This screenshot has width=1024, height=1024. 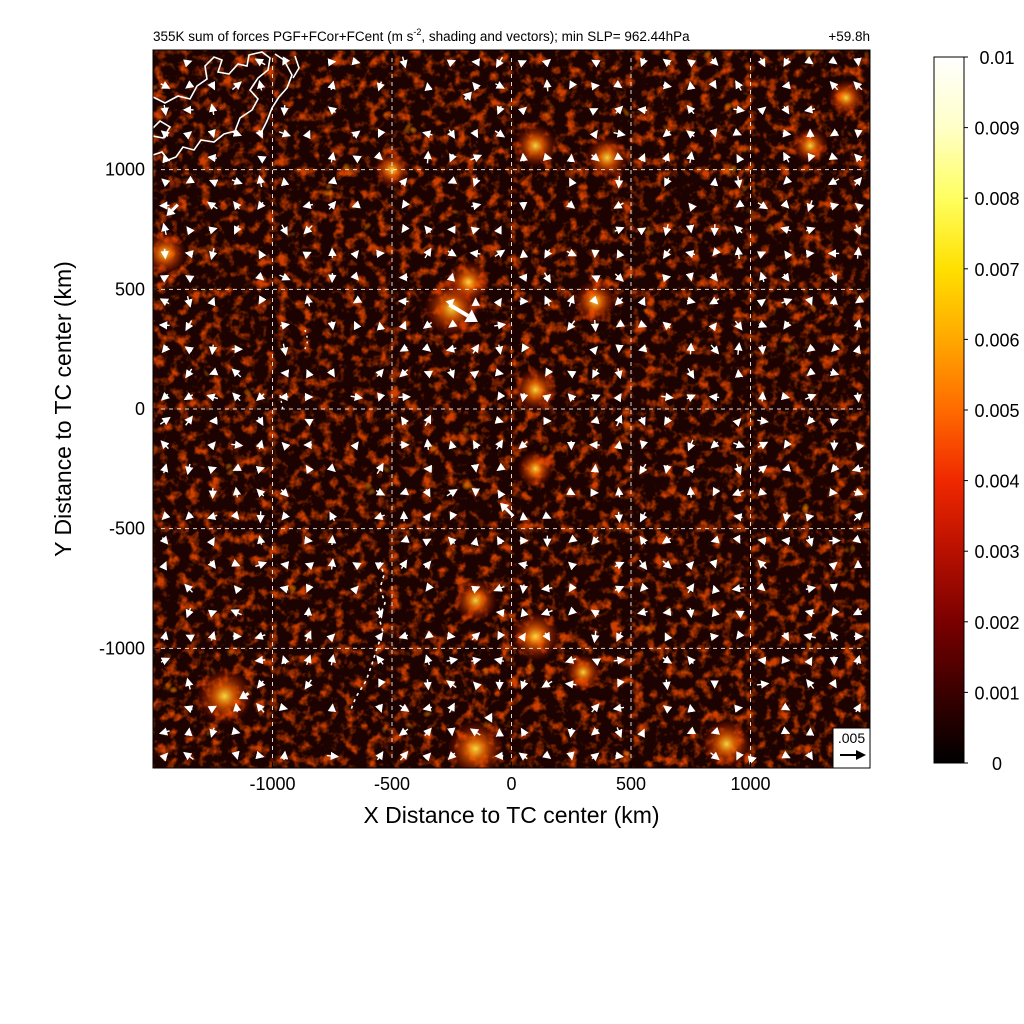 I want to click on colorbar-tick-label: 0.01, so click(x=996, y=58).